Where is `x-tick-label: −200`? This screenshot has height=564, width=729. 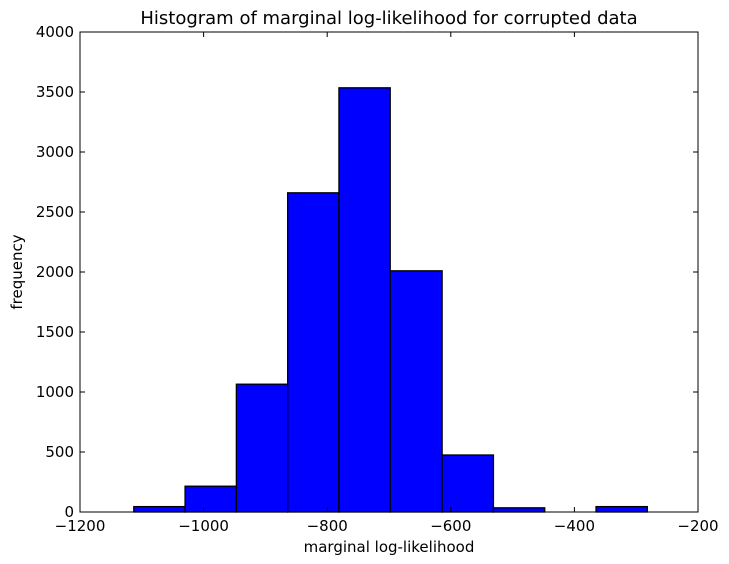
x-tick-label: −200 is located at coordinates (697, 526).